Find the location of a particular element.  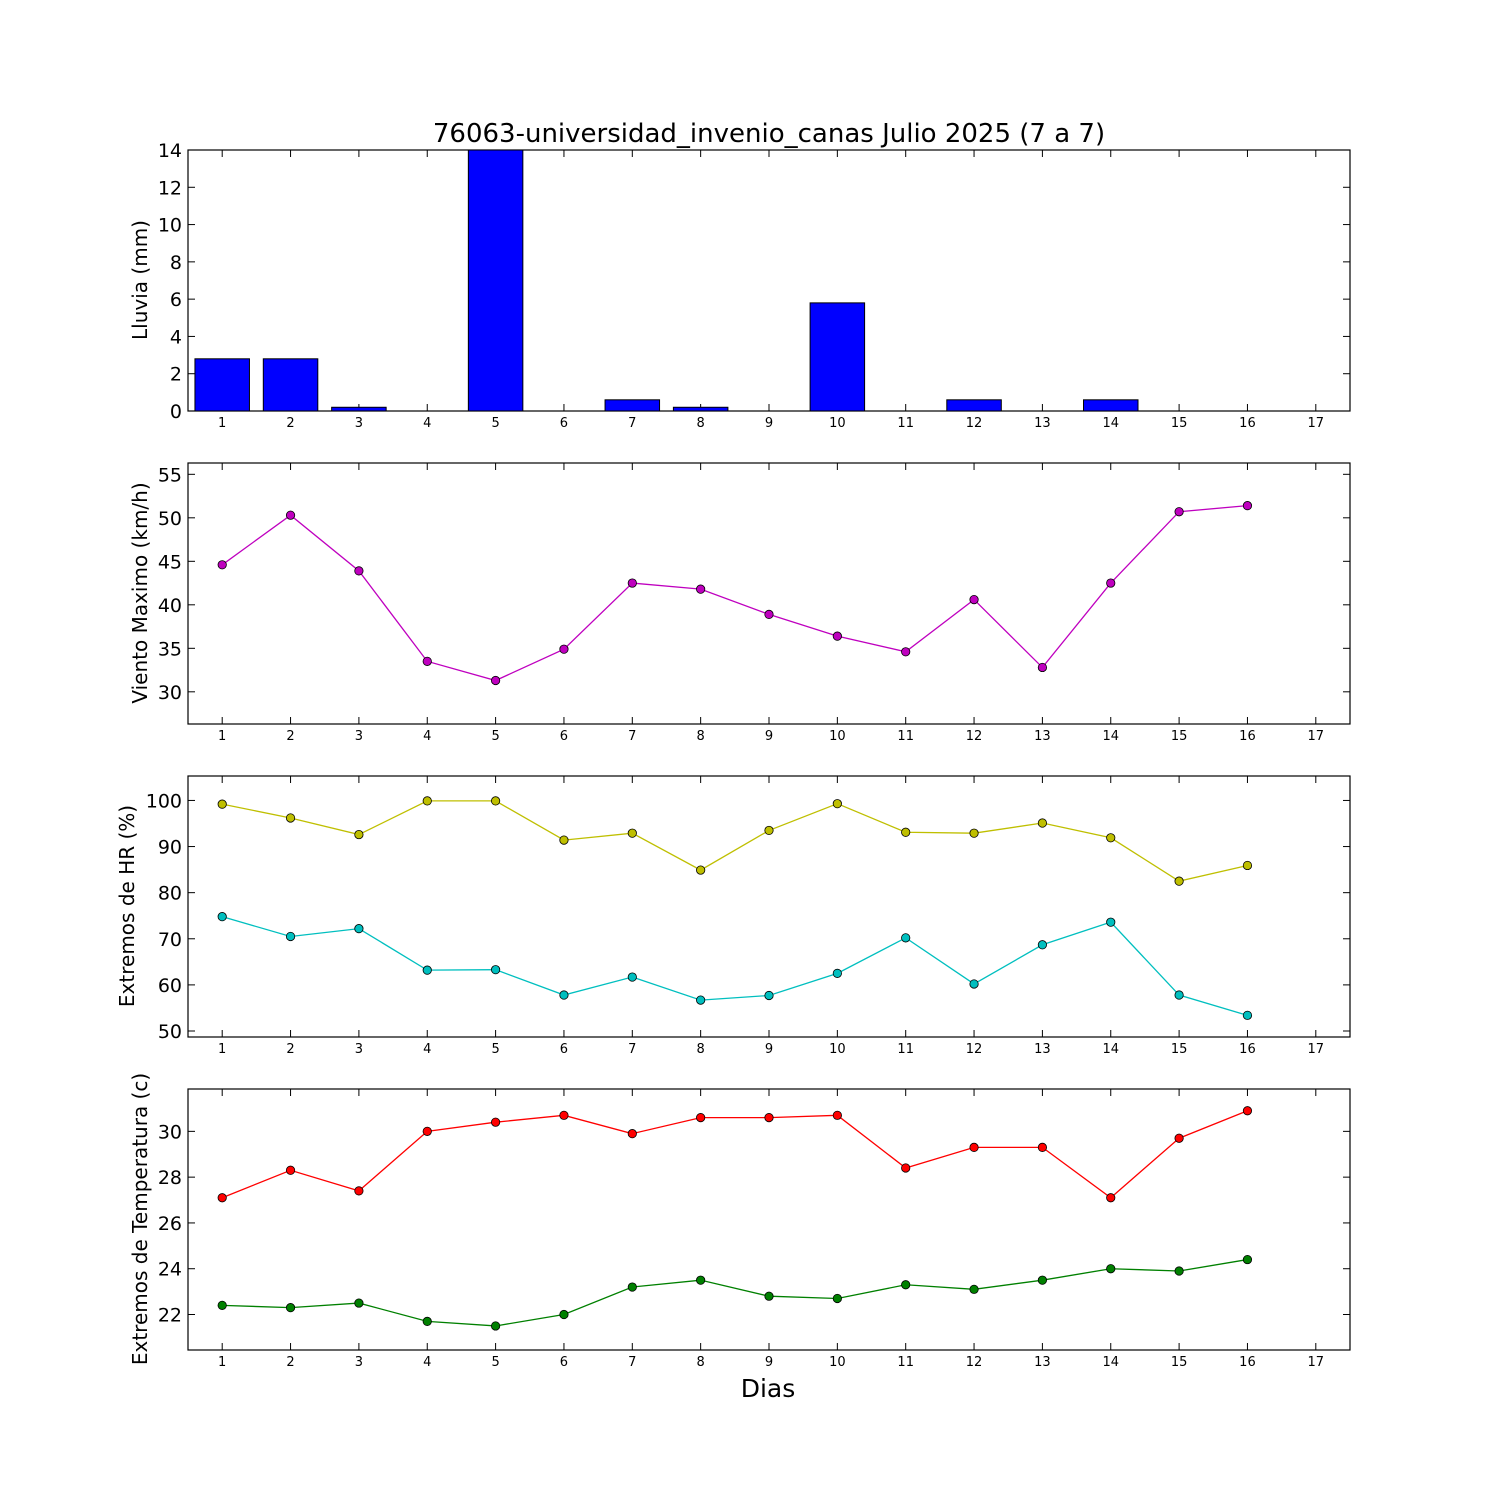

rain-axes-frame is located at coordinates (769, 280).